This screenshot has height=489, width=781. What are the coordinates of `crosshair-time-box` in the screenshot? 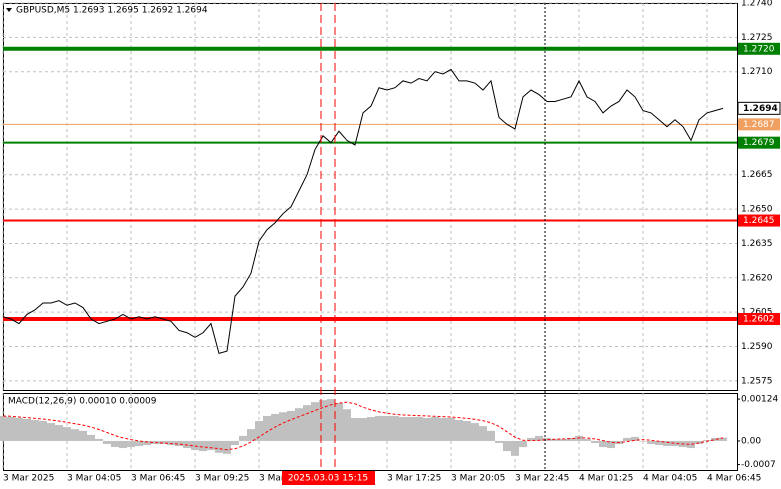 It's located at (328, 478).